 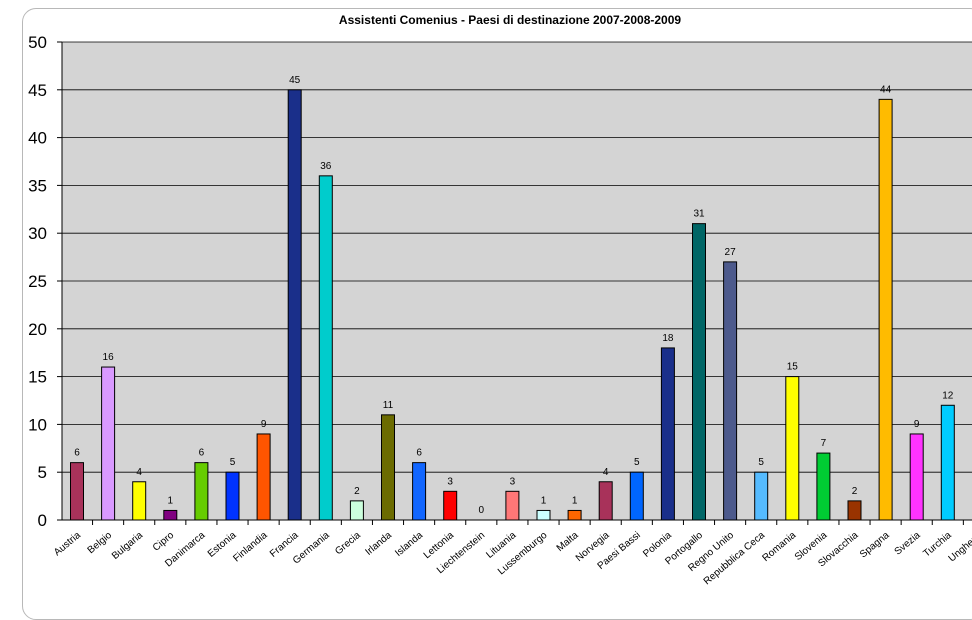 What do you see at coordinates (164, 542) in the screenshot?
I see `x-tick-label: Cipro` at bounding box center [164, 542].